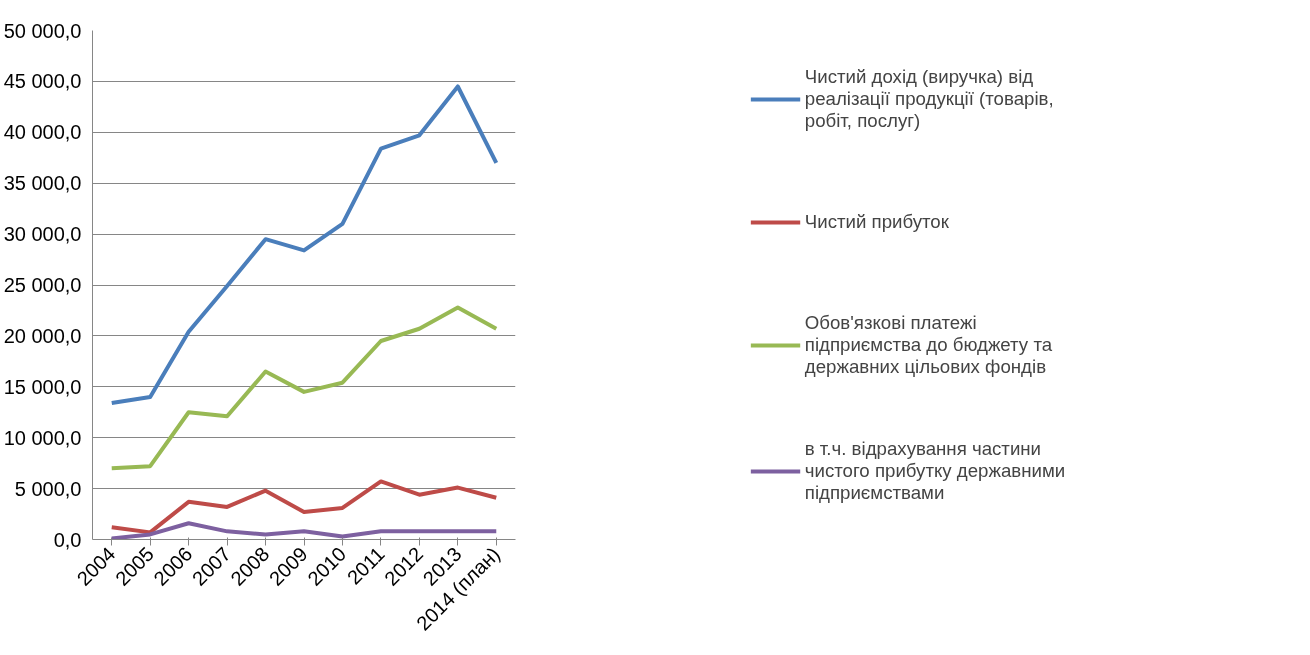 The image size is (1310, 655). Describe the element at coordinates (928, 344) in the screenshot. I see `legend-label: Обов'язкові платежі підприємства до бюджету та державних цільових фондів` at that location.